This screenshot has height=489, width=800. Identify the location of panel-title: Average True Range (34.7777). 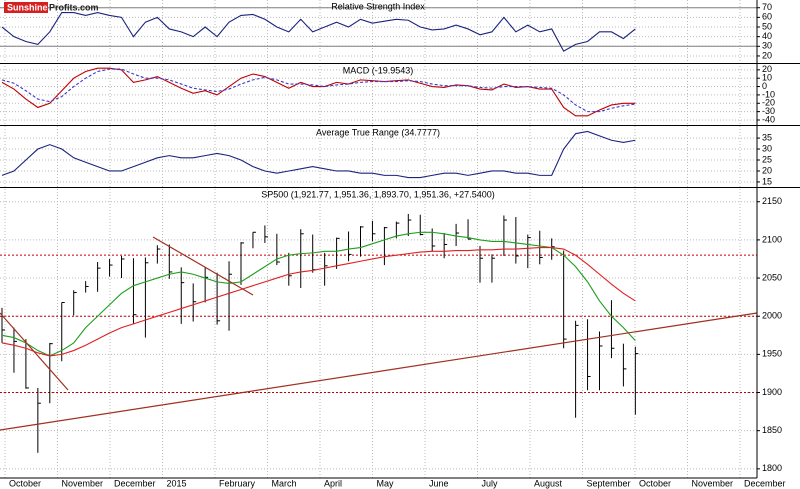
(378, 132).